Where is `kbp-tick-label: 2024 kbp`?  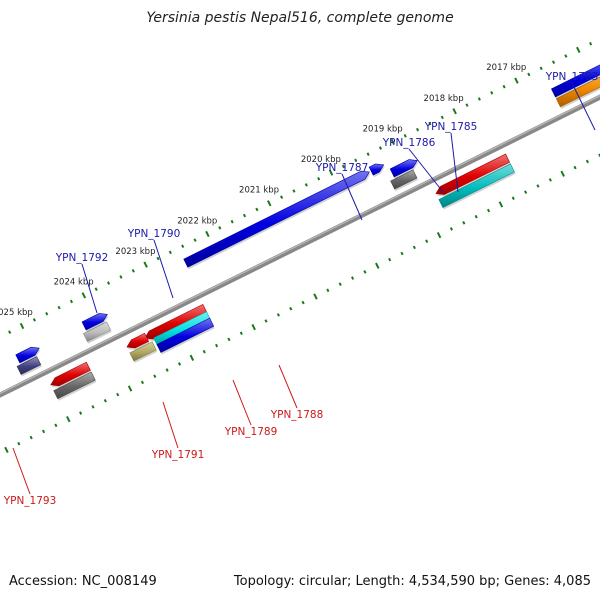 kbp-tick-label: 2024 kbp is located at coordinates (74, 283).